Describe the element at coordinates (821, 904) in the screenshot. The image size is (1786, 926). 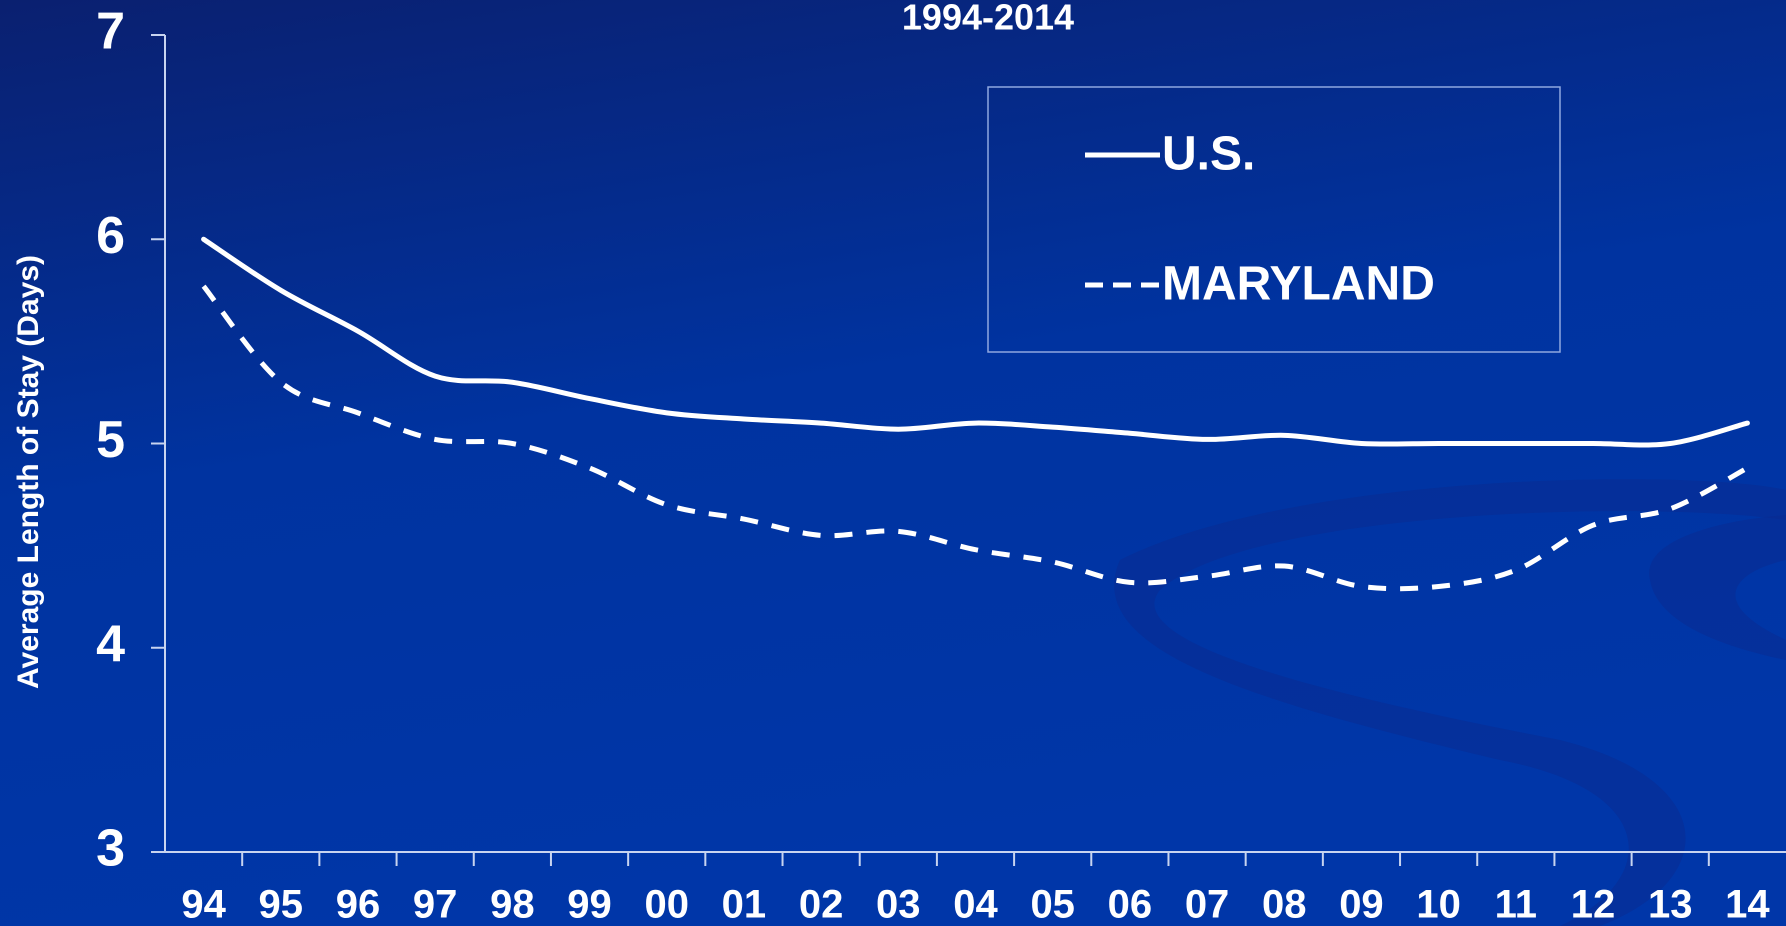
I see `x-tick-label: 02` at that location.